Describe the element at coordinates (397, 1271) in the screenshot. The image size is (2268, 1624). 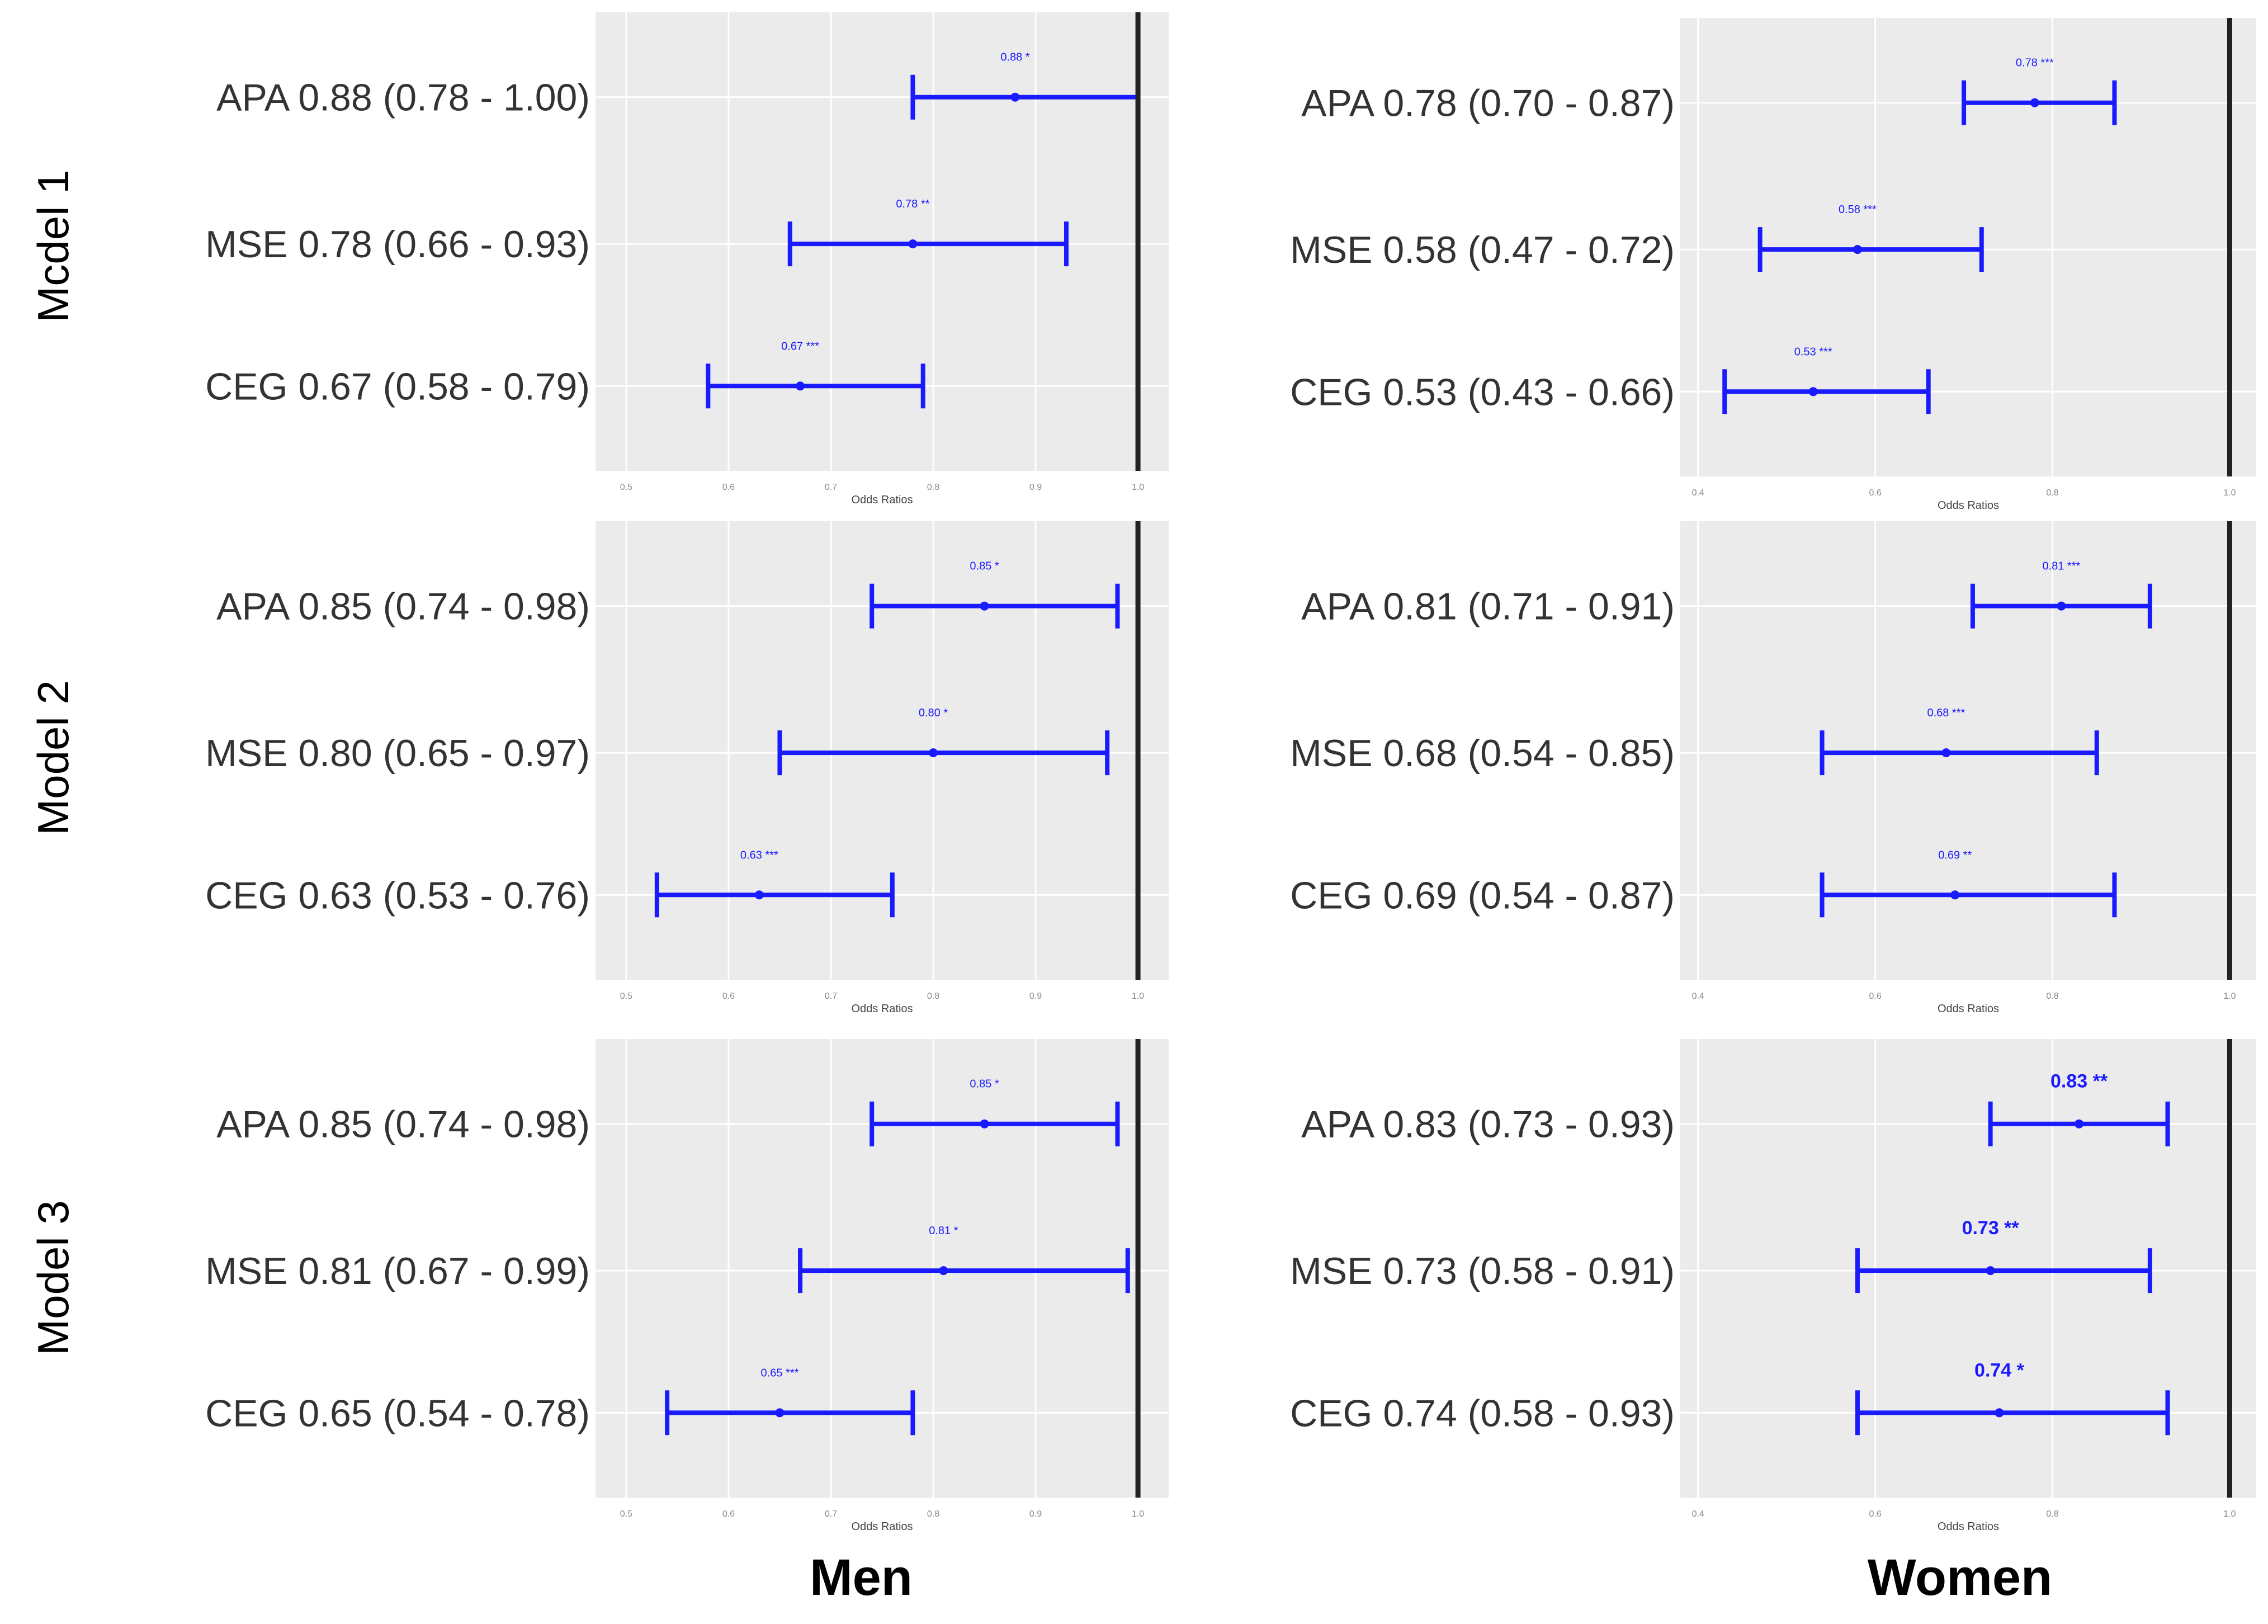
I see `row-label-mse: MSE 0.81 (0.67 - 0.99)` at that location.